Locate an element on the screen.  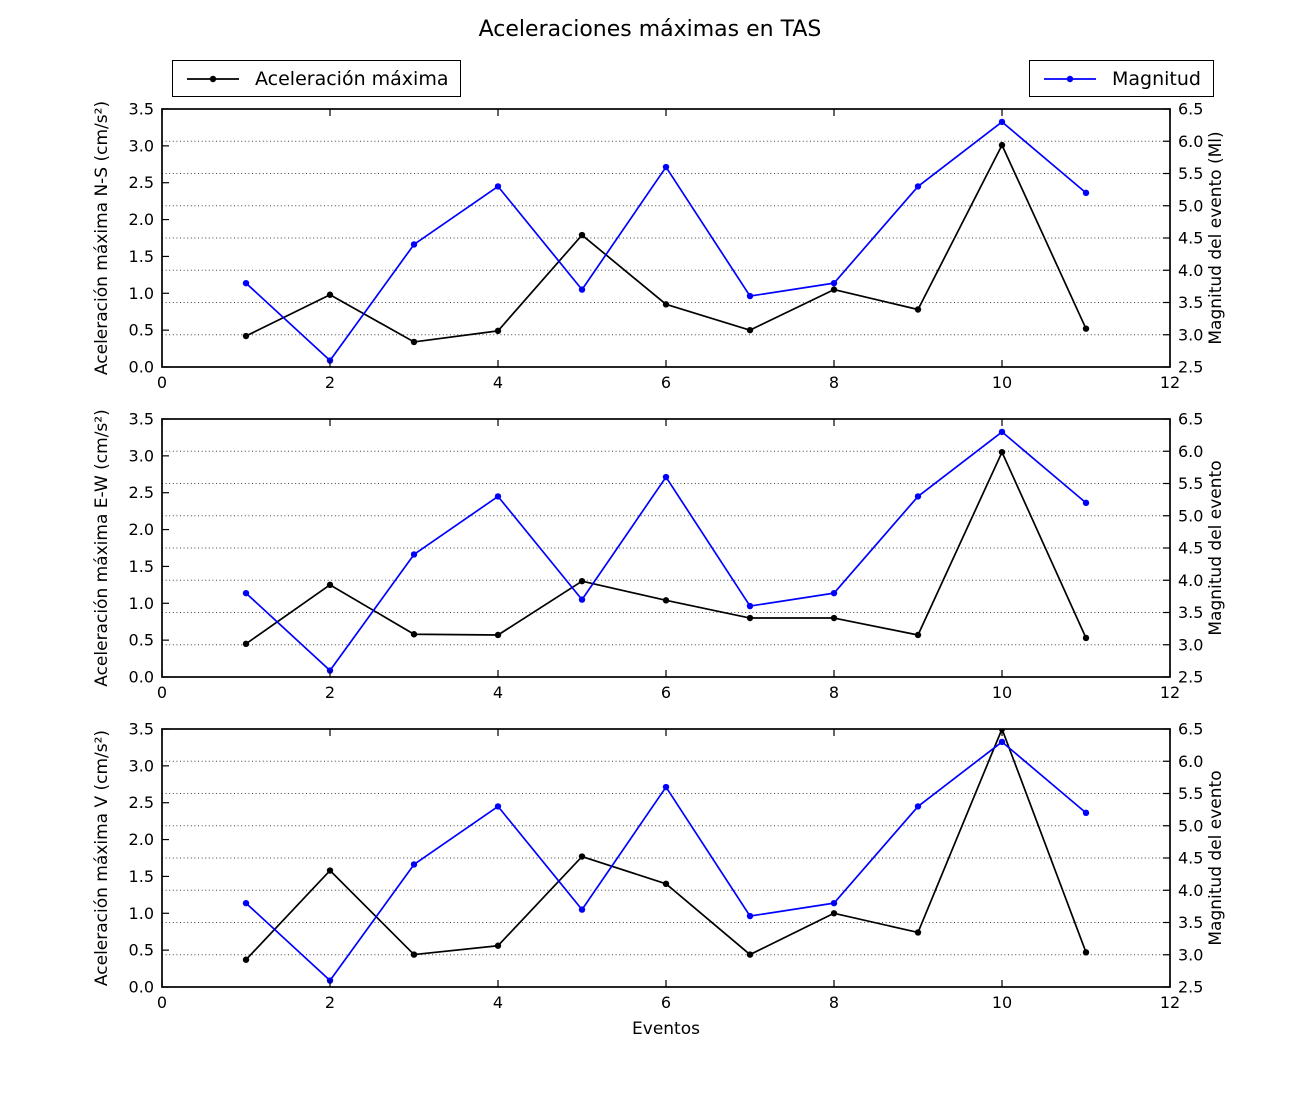
chart-title: Aceleraciones máximas en TAS is located at coordinates (650, 29).